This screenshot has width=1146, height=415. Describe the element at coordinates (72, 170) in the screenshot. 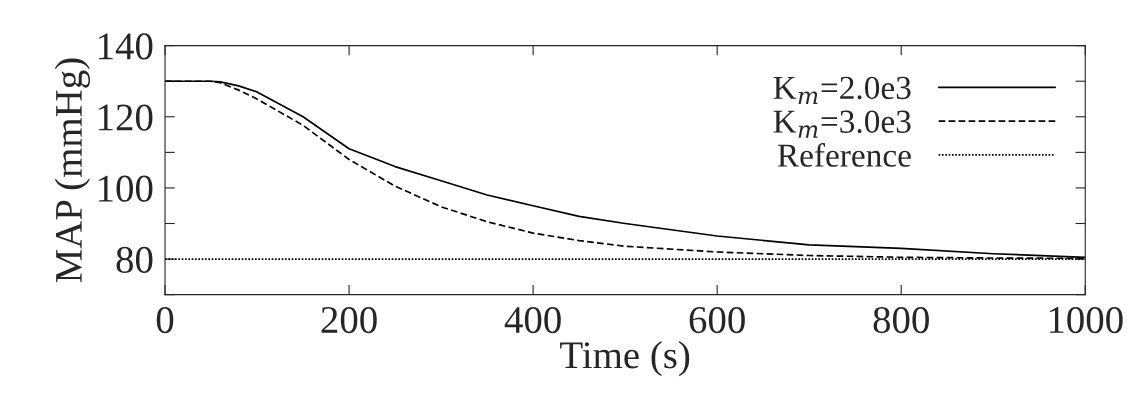

I see `y-axis-title: MAP (mmHg)` at that location.